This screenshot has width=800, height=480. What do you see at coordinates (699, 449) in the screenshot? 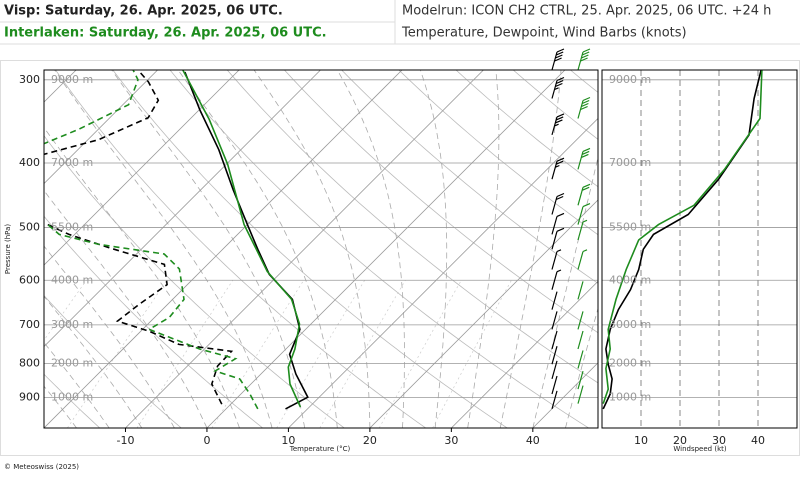
I see `x-axis-label: Windspeed (kt)` at bounding box center [699, 449].